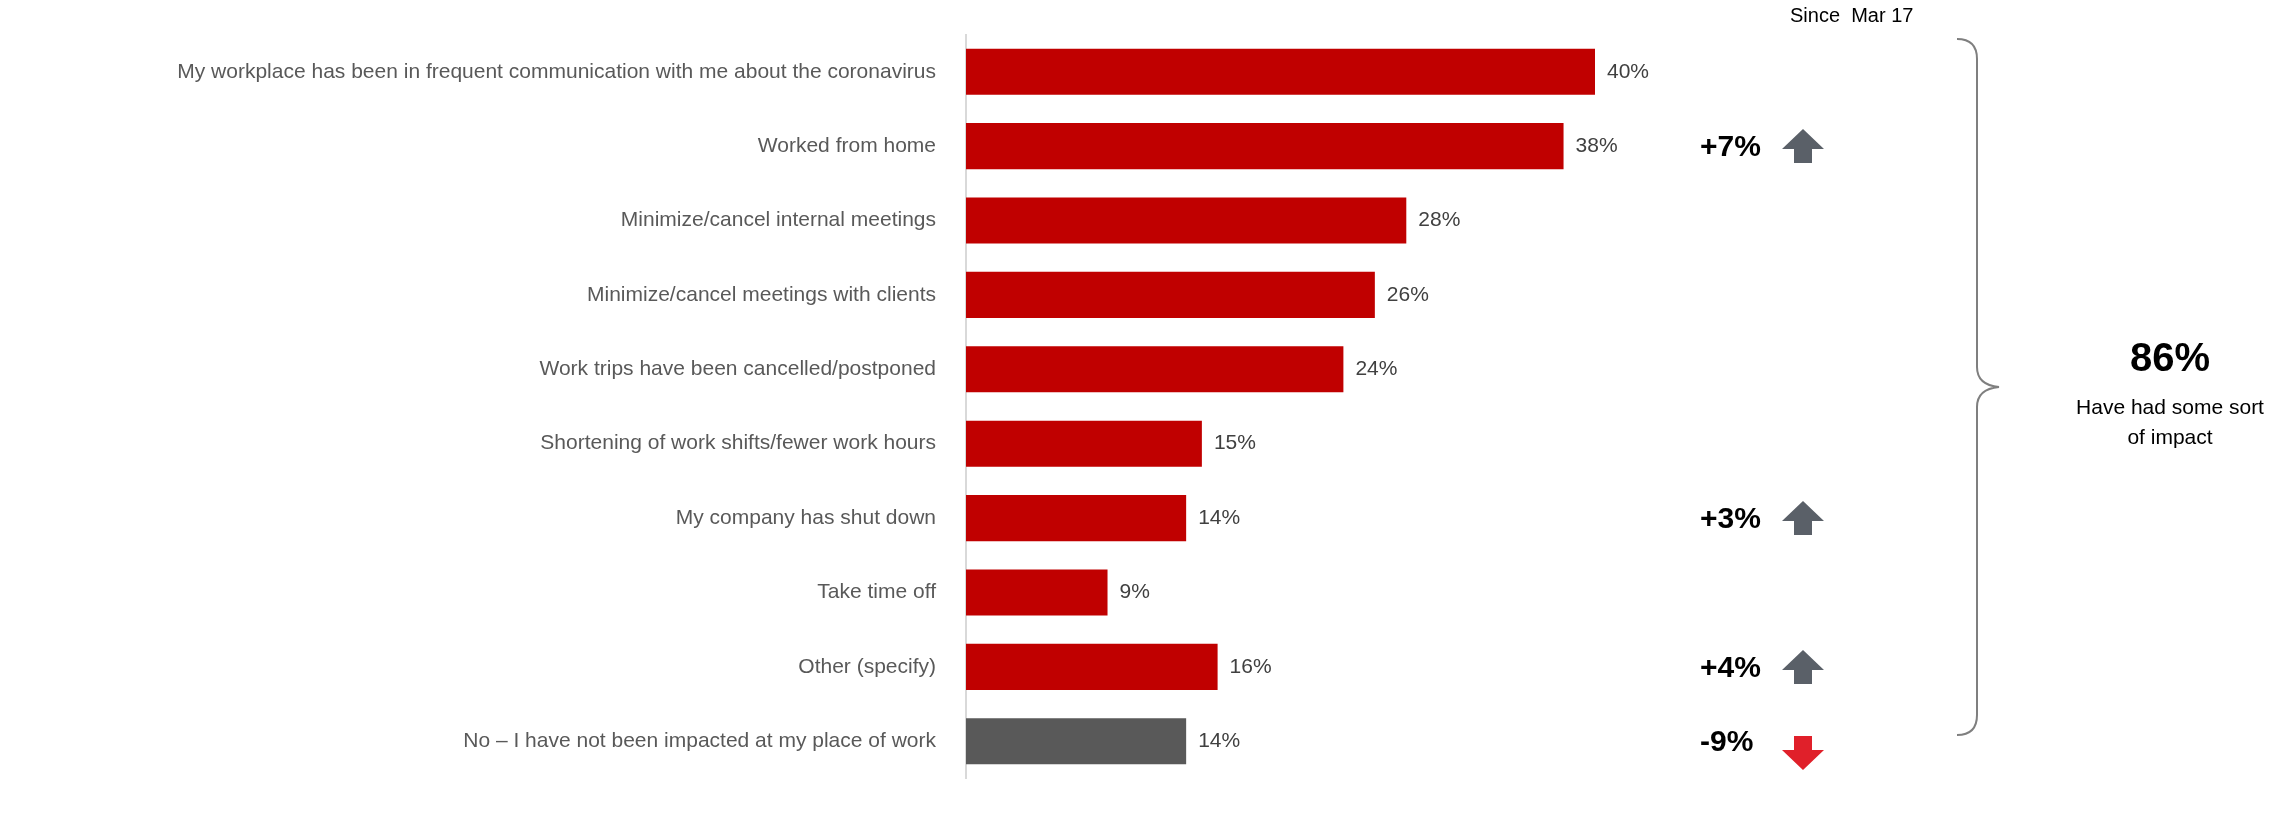  What do you see at coordinates (1852, 15) in the screenshot?
I see `text: Since Mar 17` at bounding box center [1852, 15].